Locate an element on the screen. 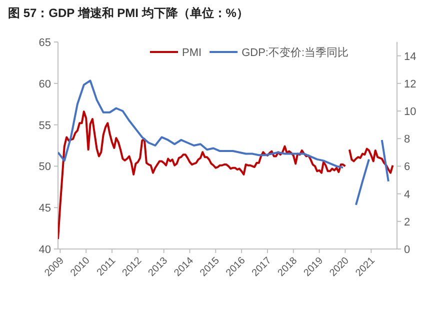 This screenshot has height=320, width=439. y-tick-label: 40 is located at coordinates (44, 250).